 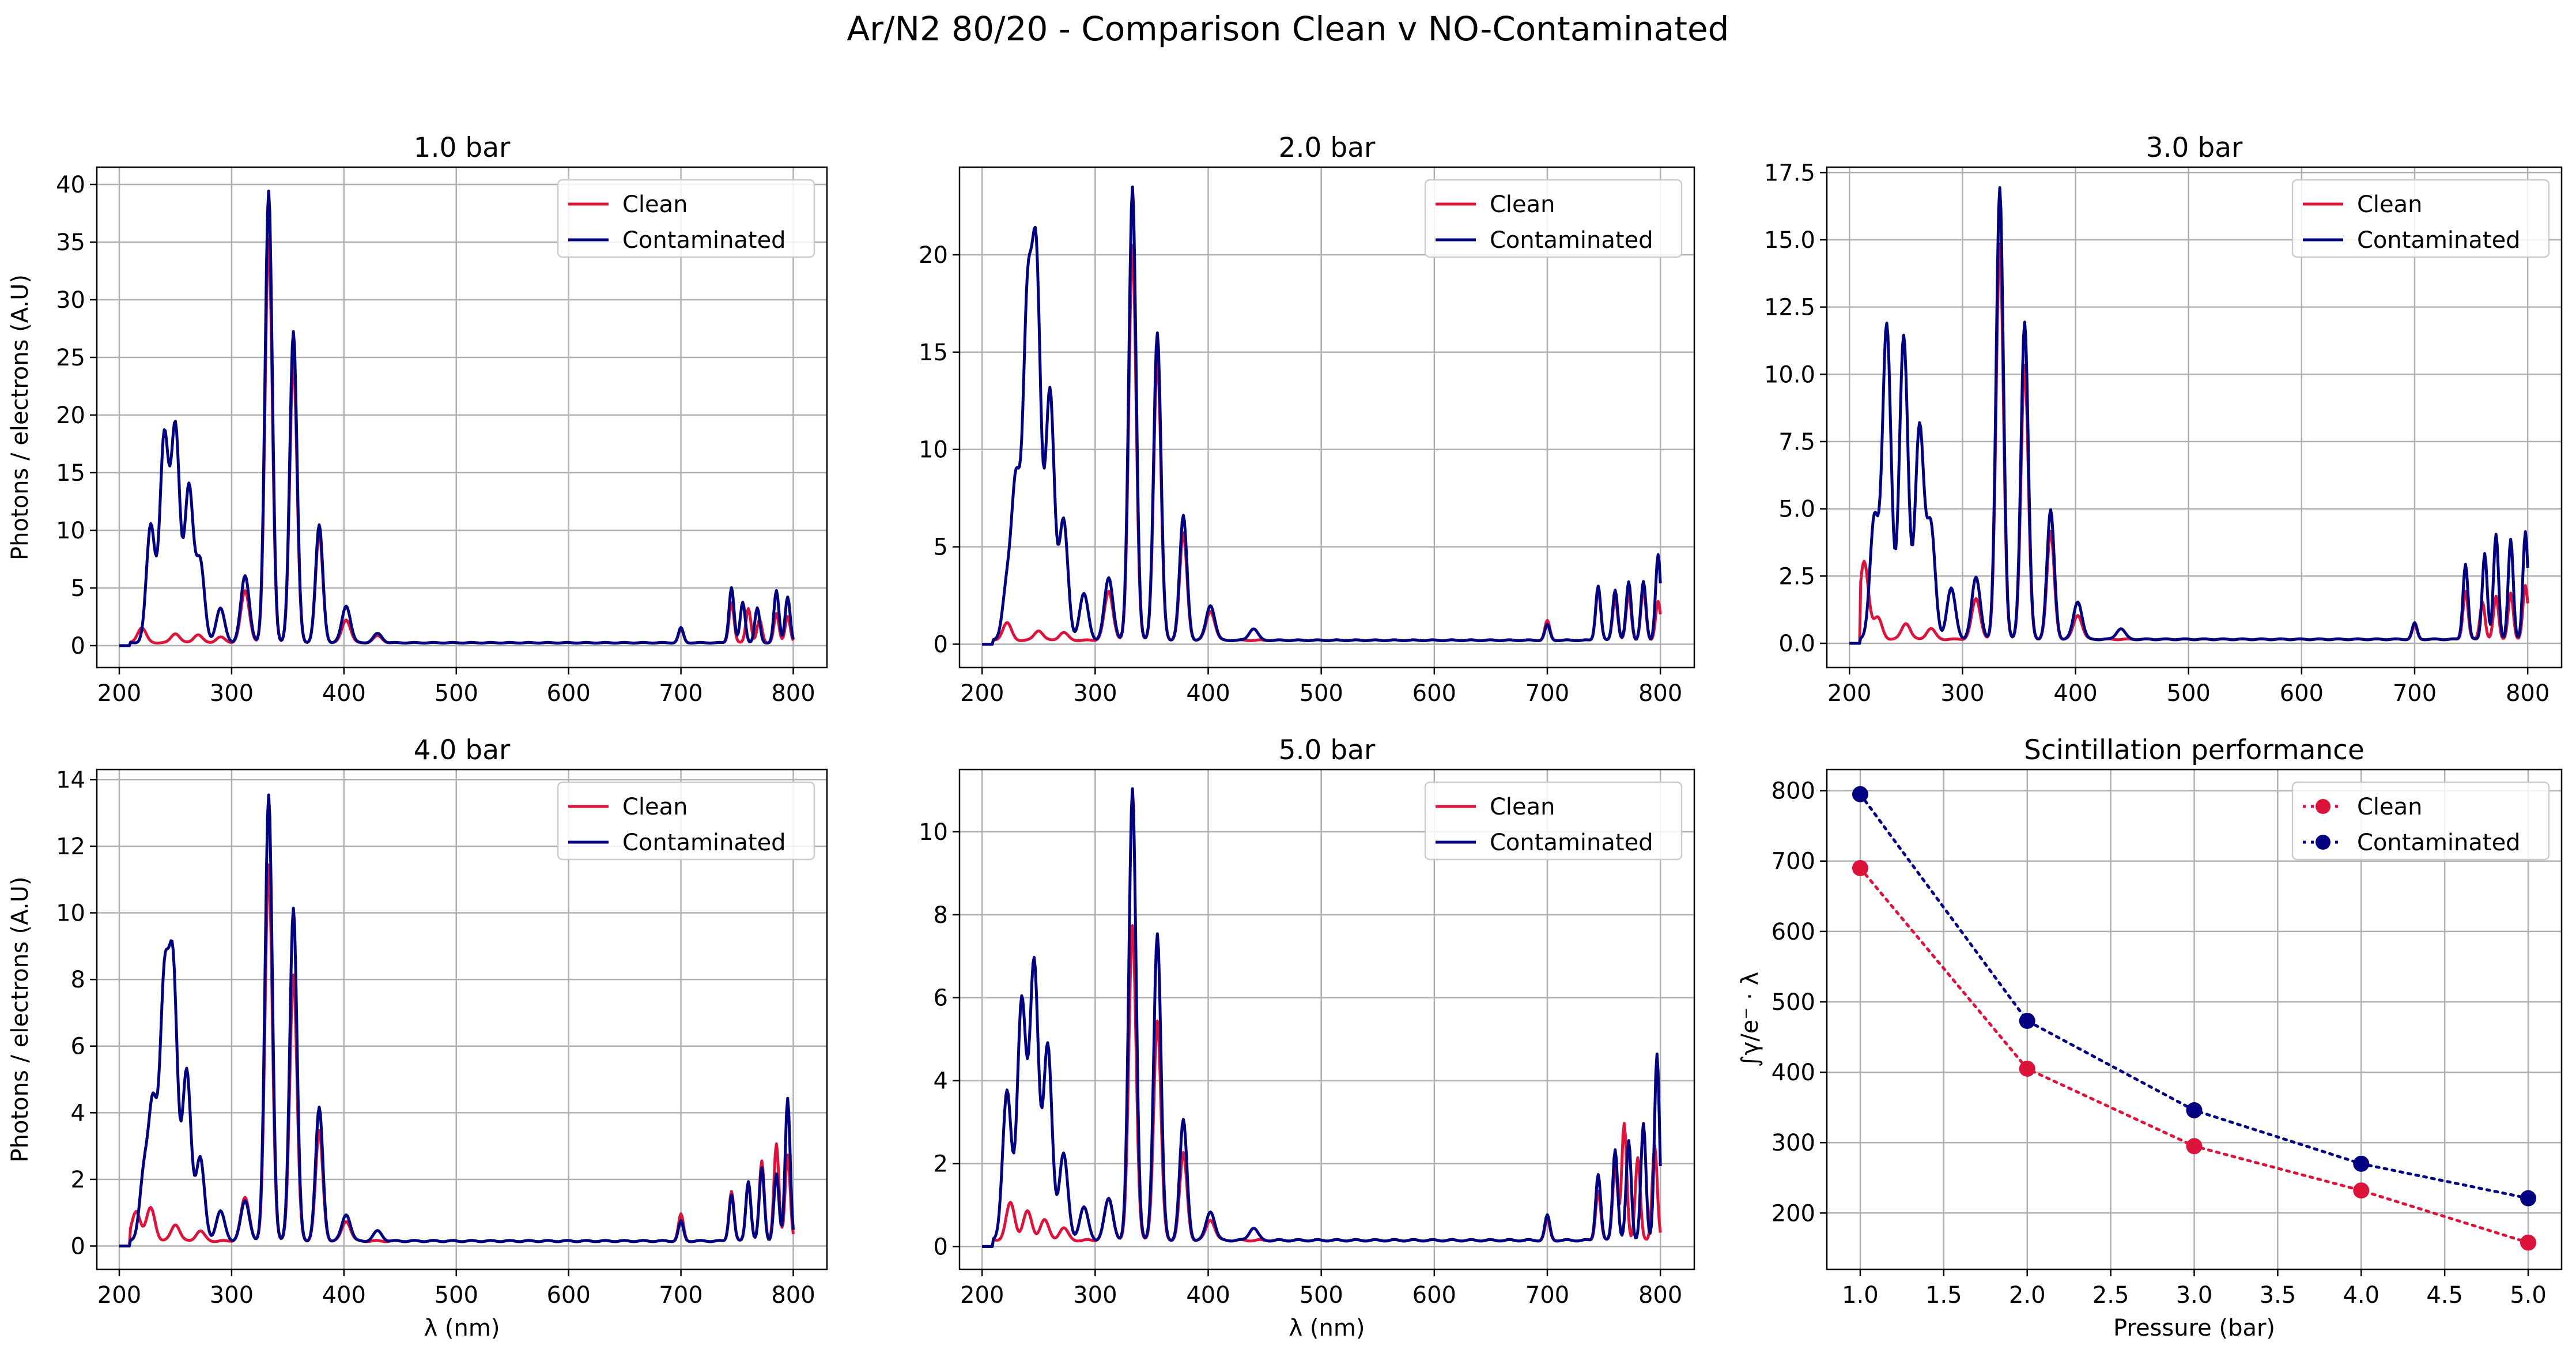 I want to click on x-tick-label: 1.5, so click(x=1943, y=1295).